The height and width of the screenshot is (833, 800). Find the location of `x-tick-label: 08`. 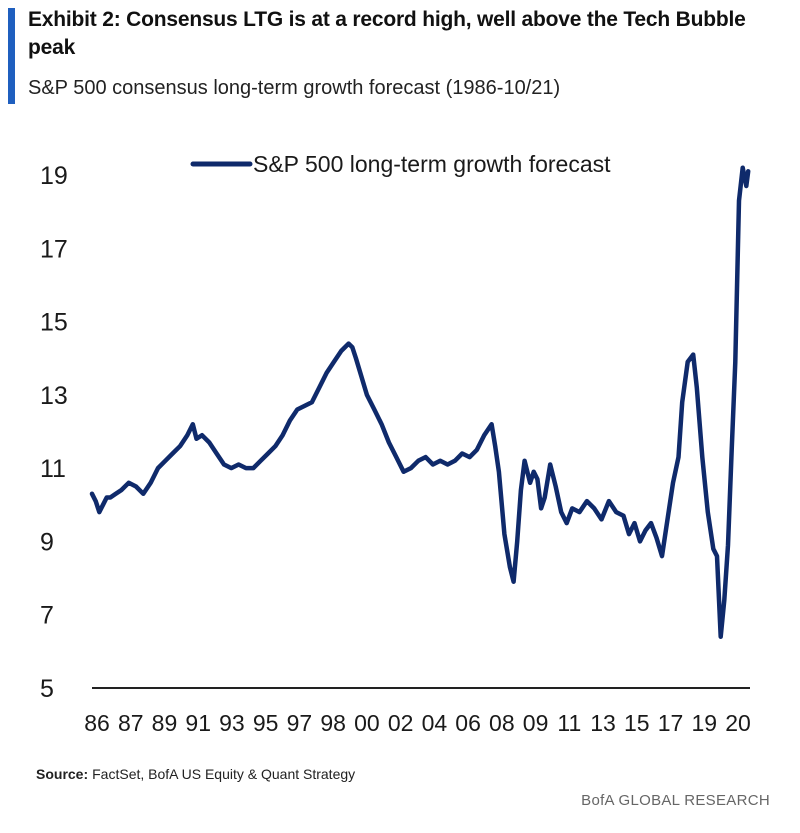

x-tick-label: 08 is located at coordinates (502, 723).